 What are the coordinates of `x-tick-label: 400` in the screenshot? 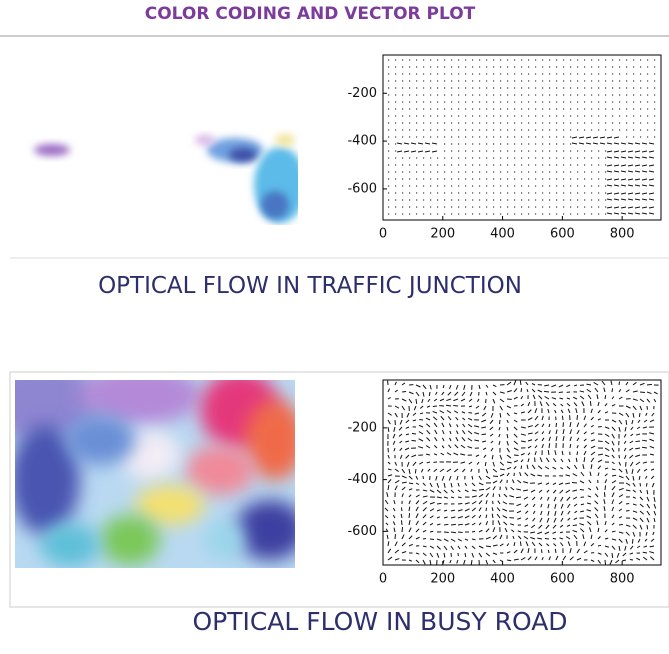 It's located at (502, 234).